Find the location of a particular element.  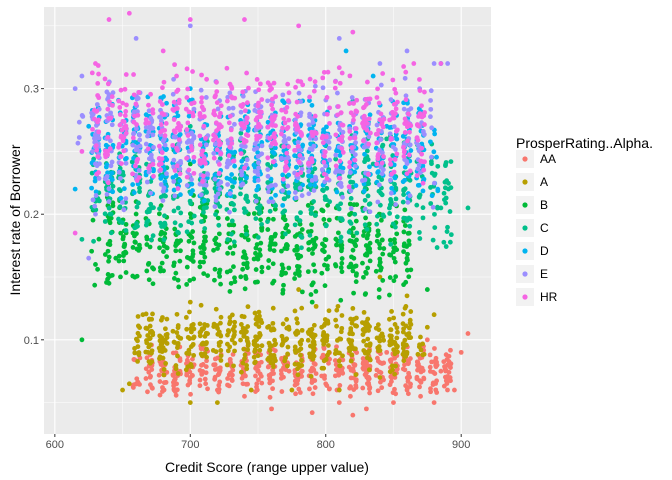

legend-title: ProsperRating..Alpha. is located at coordinates (584, 143).